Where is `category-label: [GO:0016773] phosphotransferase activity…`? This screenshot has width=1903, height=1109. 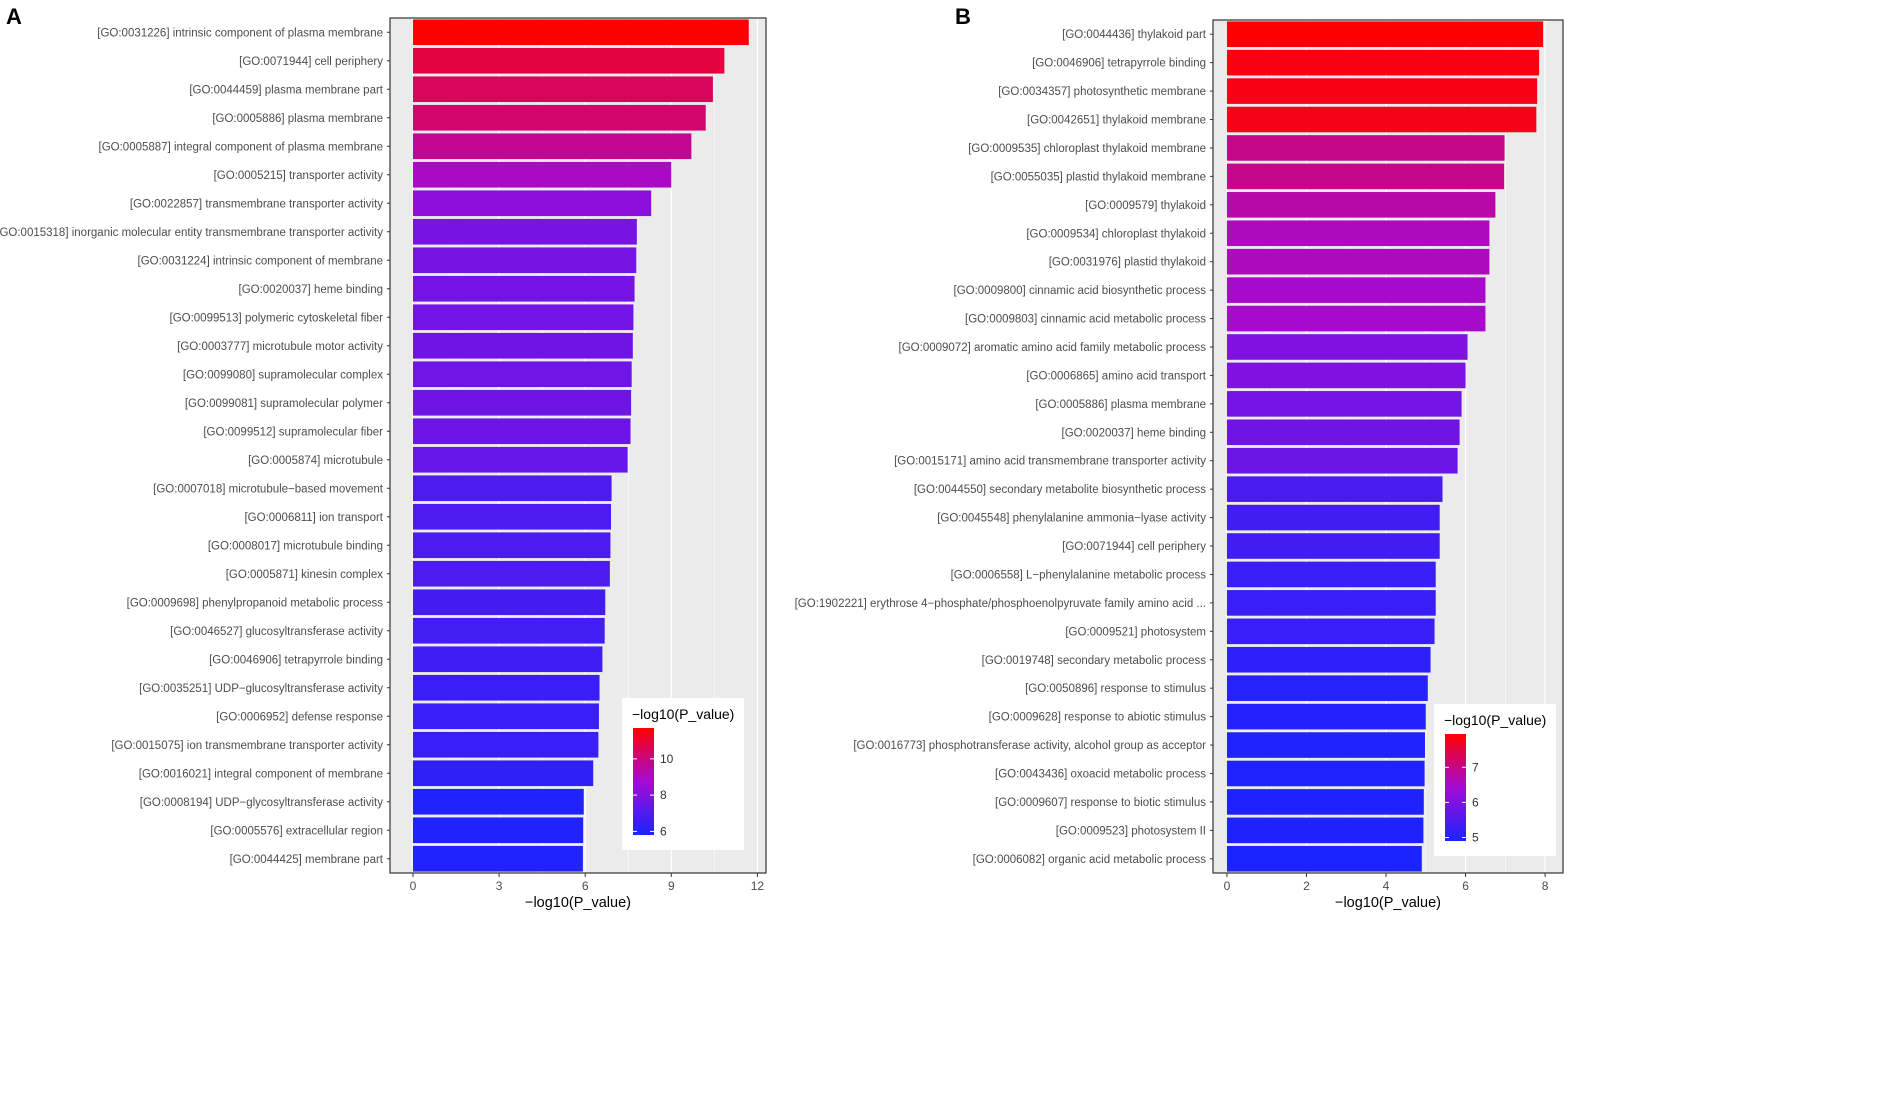
category-label: [GO:0016773] phosphotransferase activity… is located at coordinates (1029, 746).